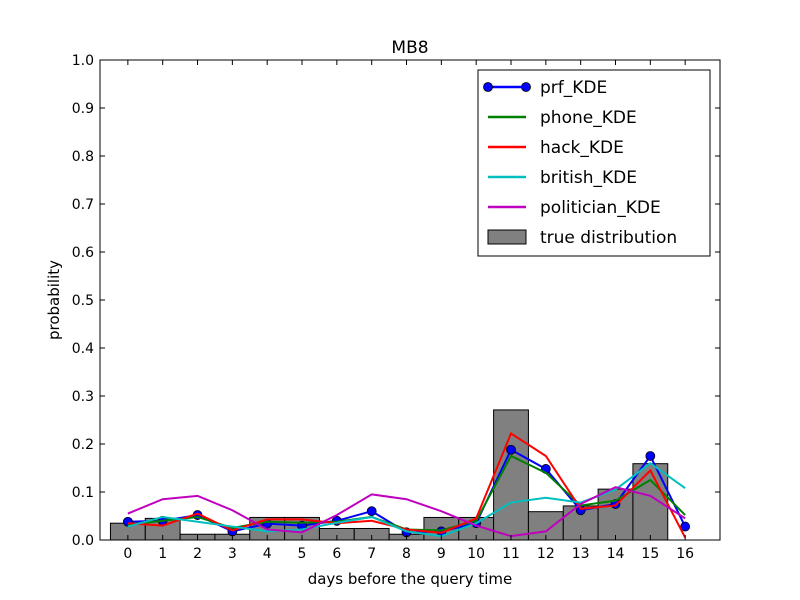 This screenshot has width=800, height=600. I want to click on x-tick-label: 9, so click(441, 554).